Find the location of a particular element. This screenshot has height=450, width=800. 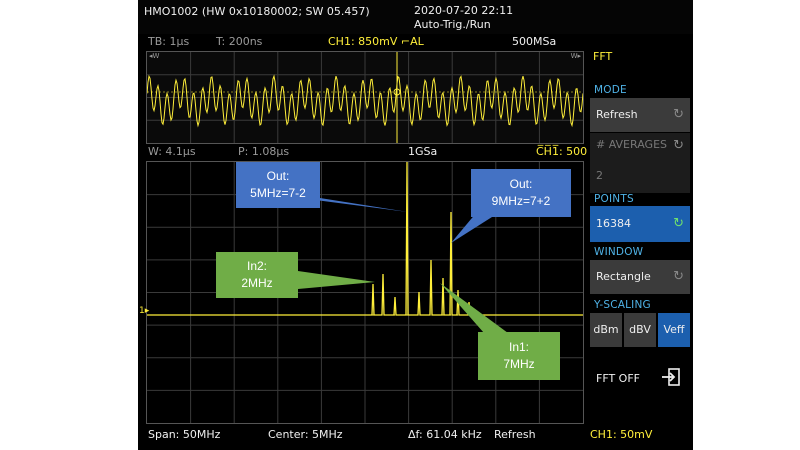

exit-icon is located at coordinates (671, 377).